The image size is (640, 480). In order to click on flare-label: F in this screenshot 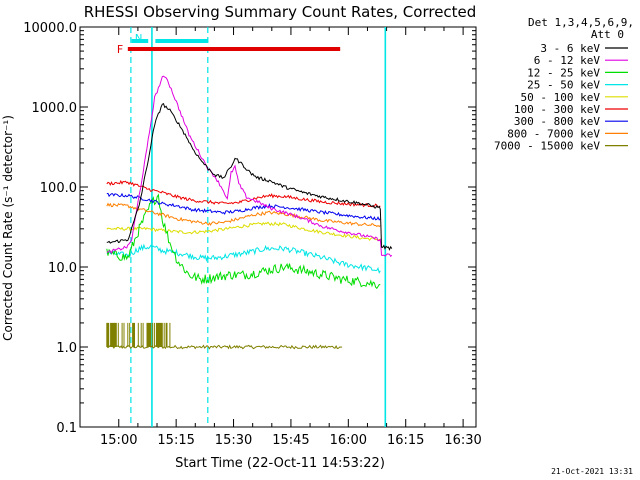, I will do `click(120, 49)`.